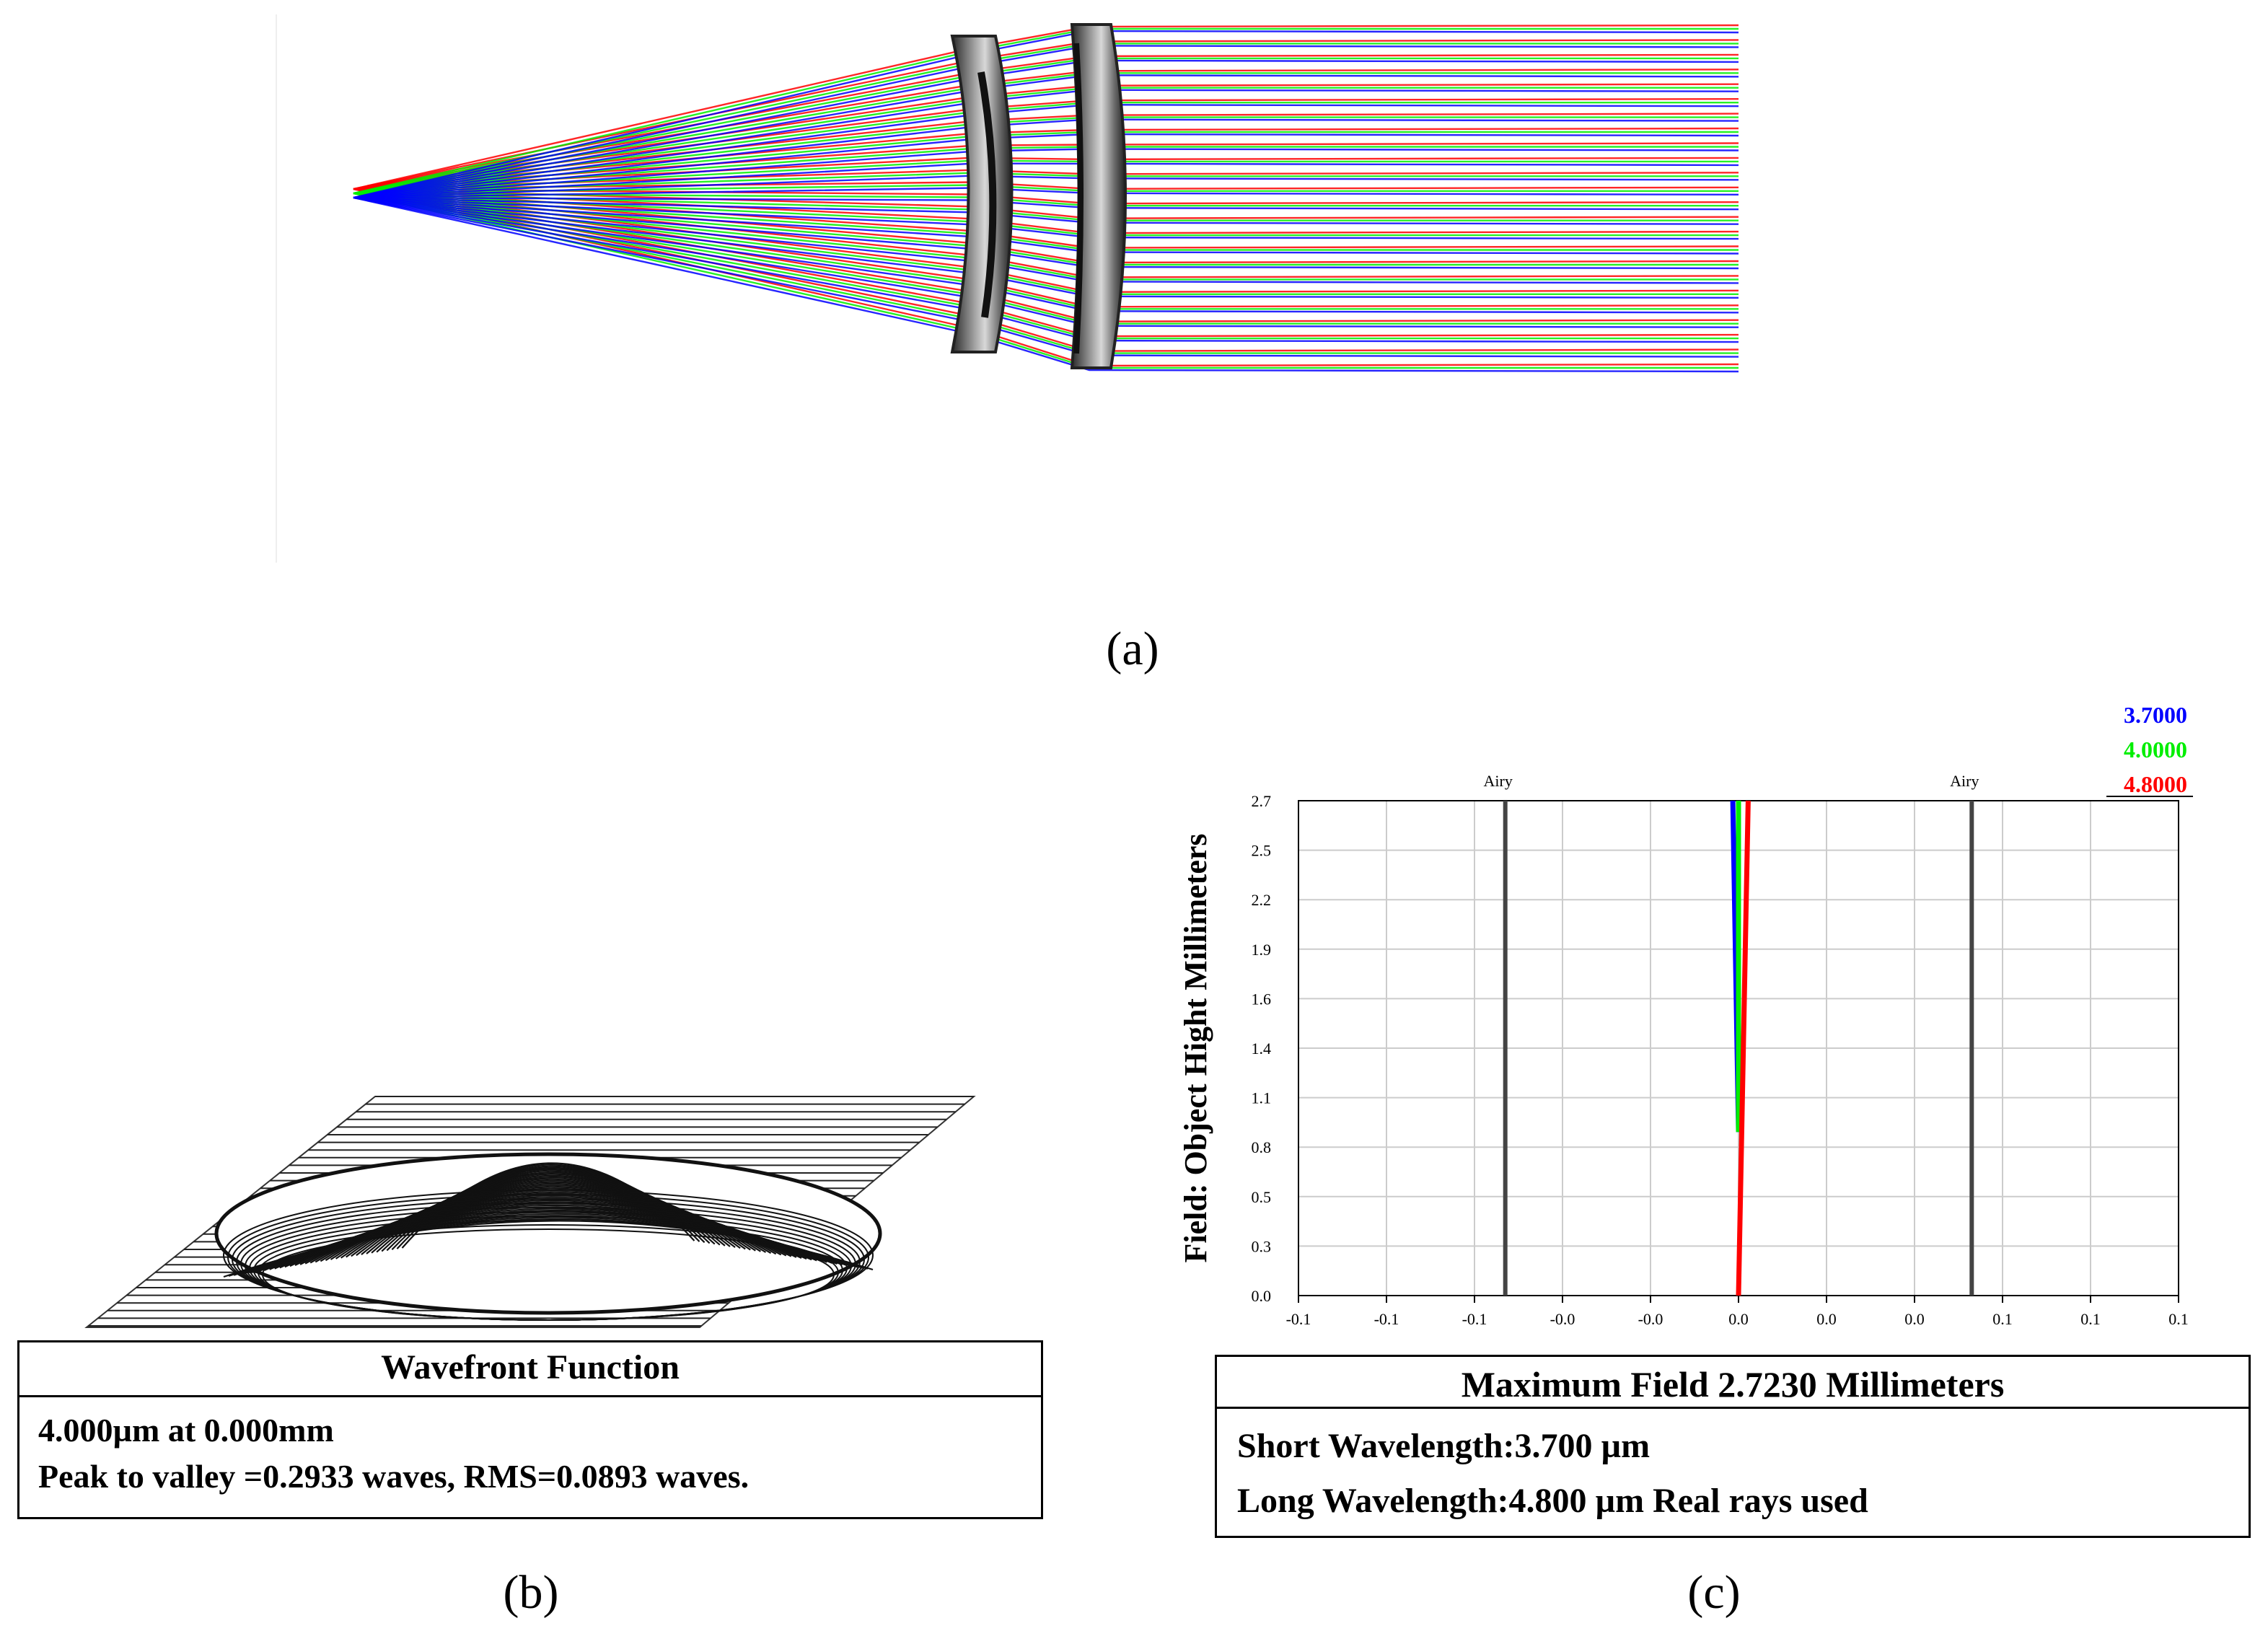  Describe the element at coordinates (1262, 900) in the screenshot. I see `y-tick-label: 2.2` at that location.